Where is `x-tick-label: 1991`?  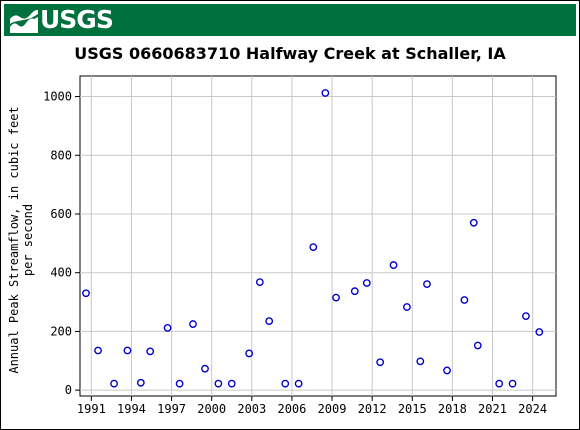
x-tick-label: 1991 is located at coordinates (91, 409).